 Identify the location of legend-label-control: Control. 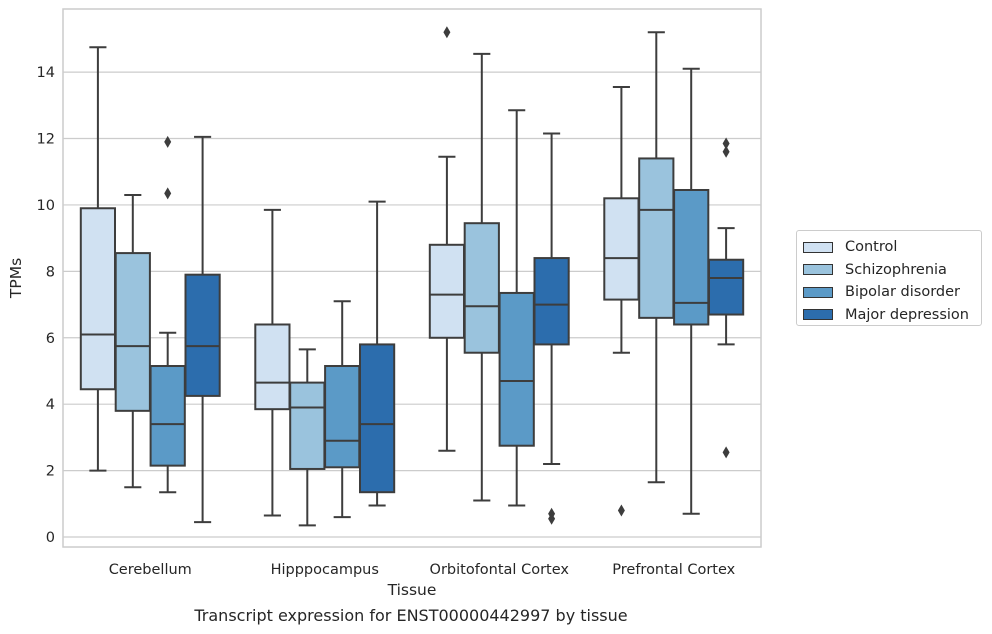
(871, 247).